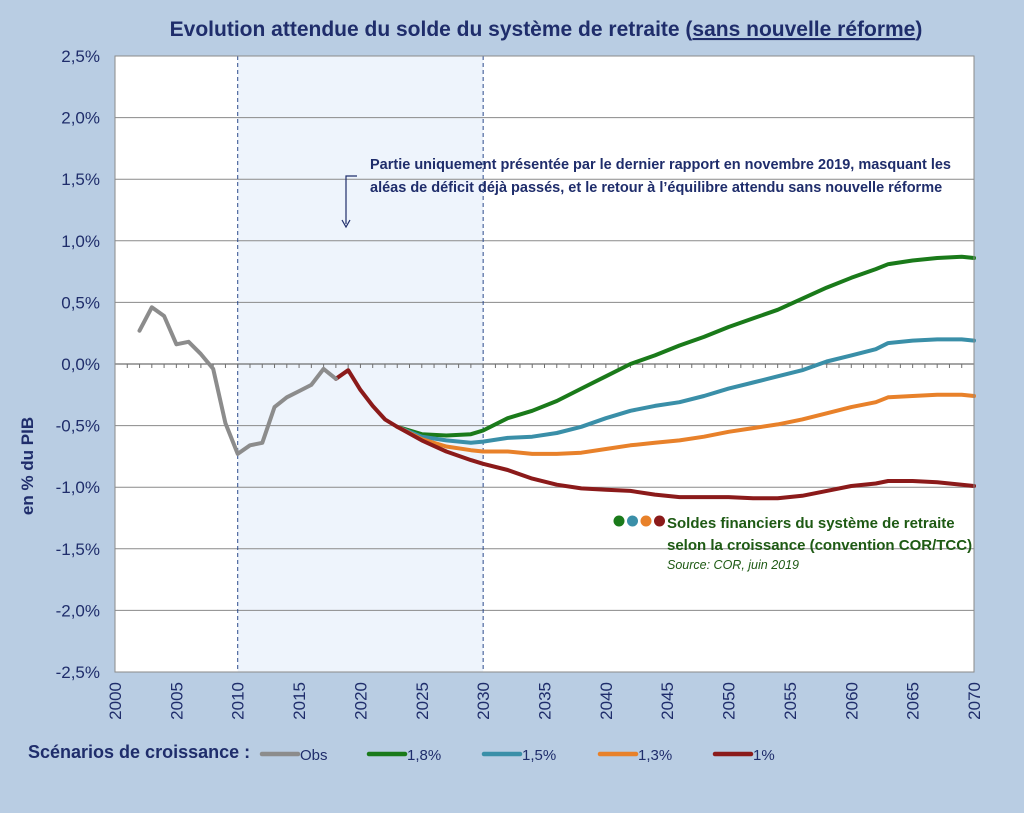 This screenshot has height=813, width=1024. Describe the element at coordinates (351, 199) in the screenshot. I see `annotation-arrow` at that location.